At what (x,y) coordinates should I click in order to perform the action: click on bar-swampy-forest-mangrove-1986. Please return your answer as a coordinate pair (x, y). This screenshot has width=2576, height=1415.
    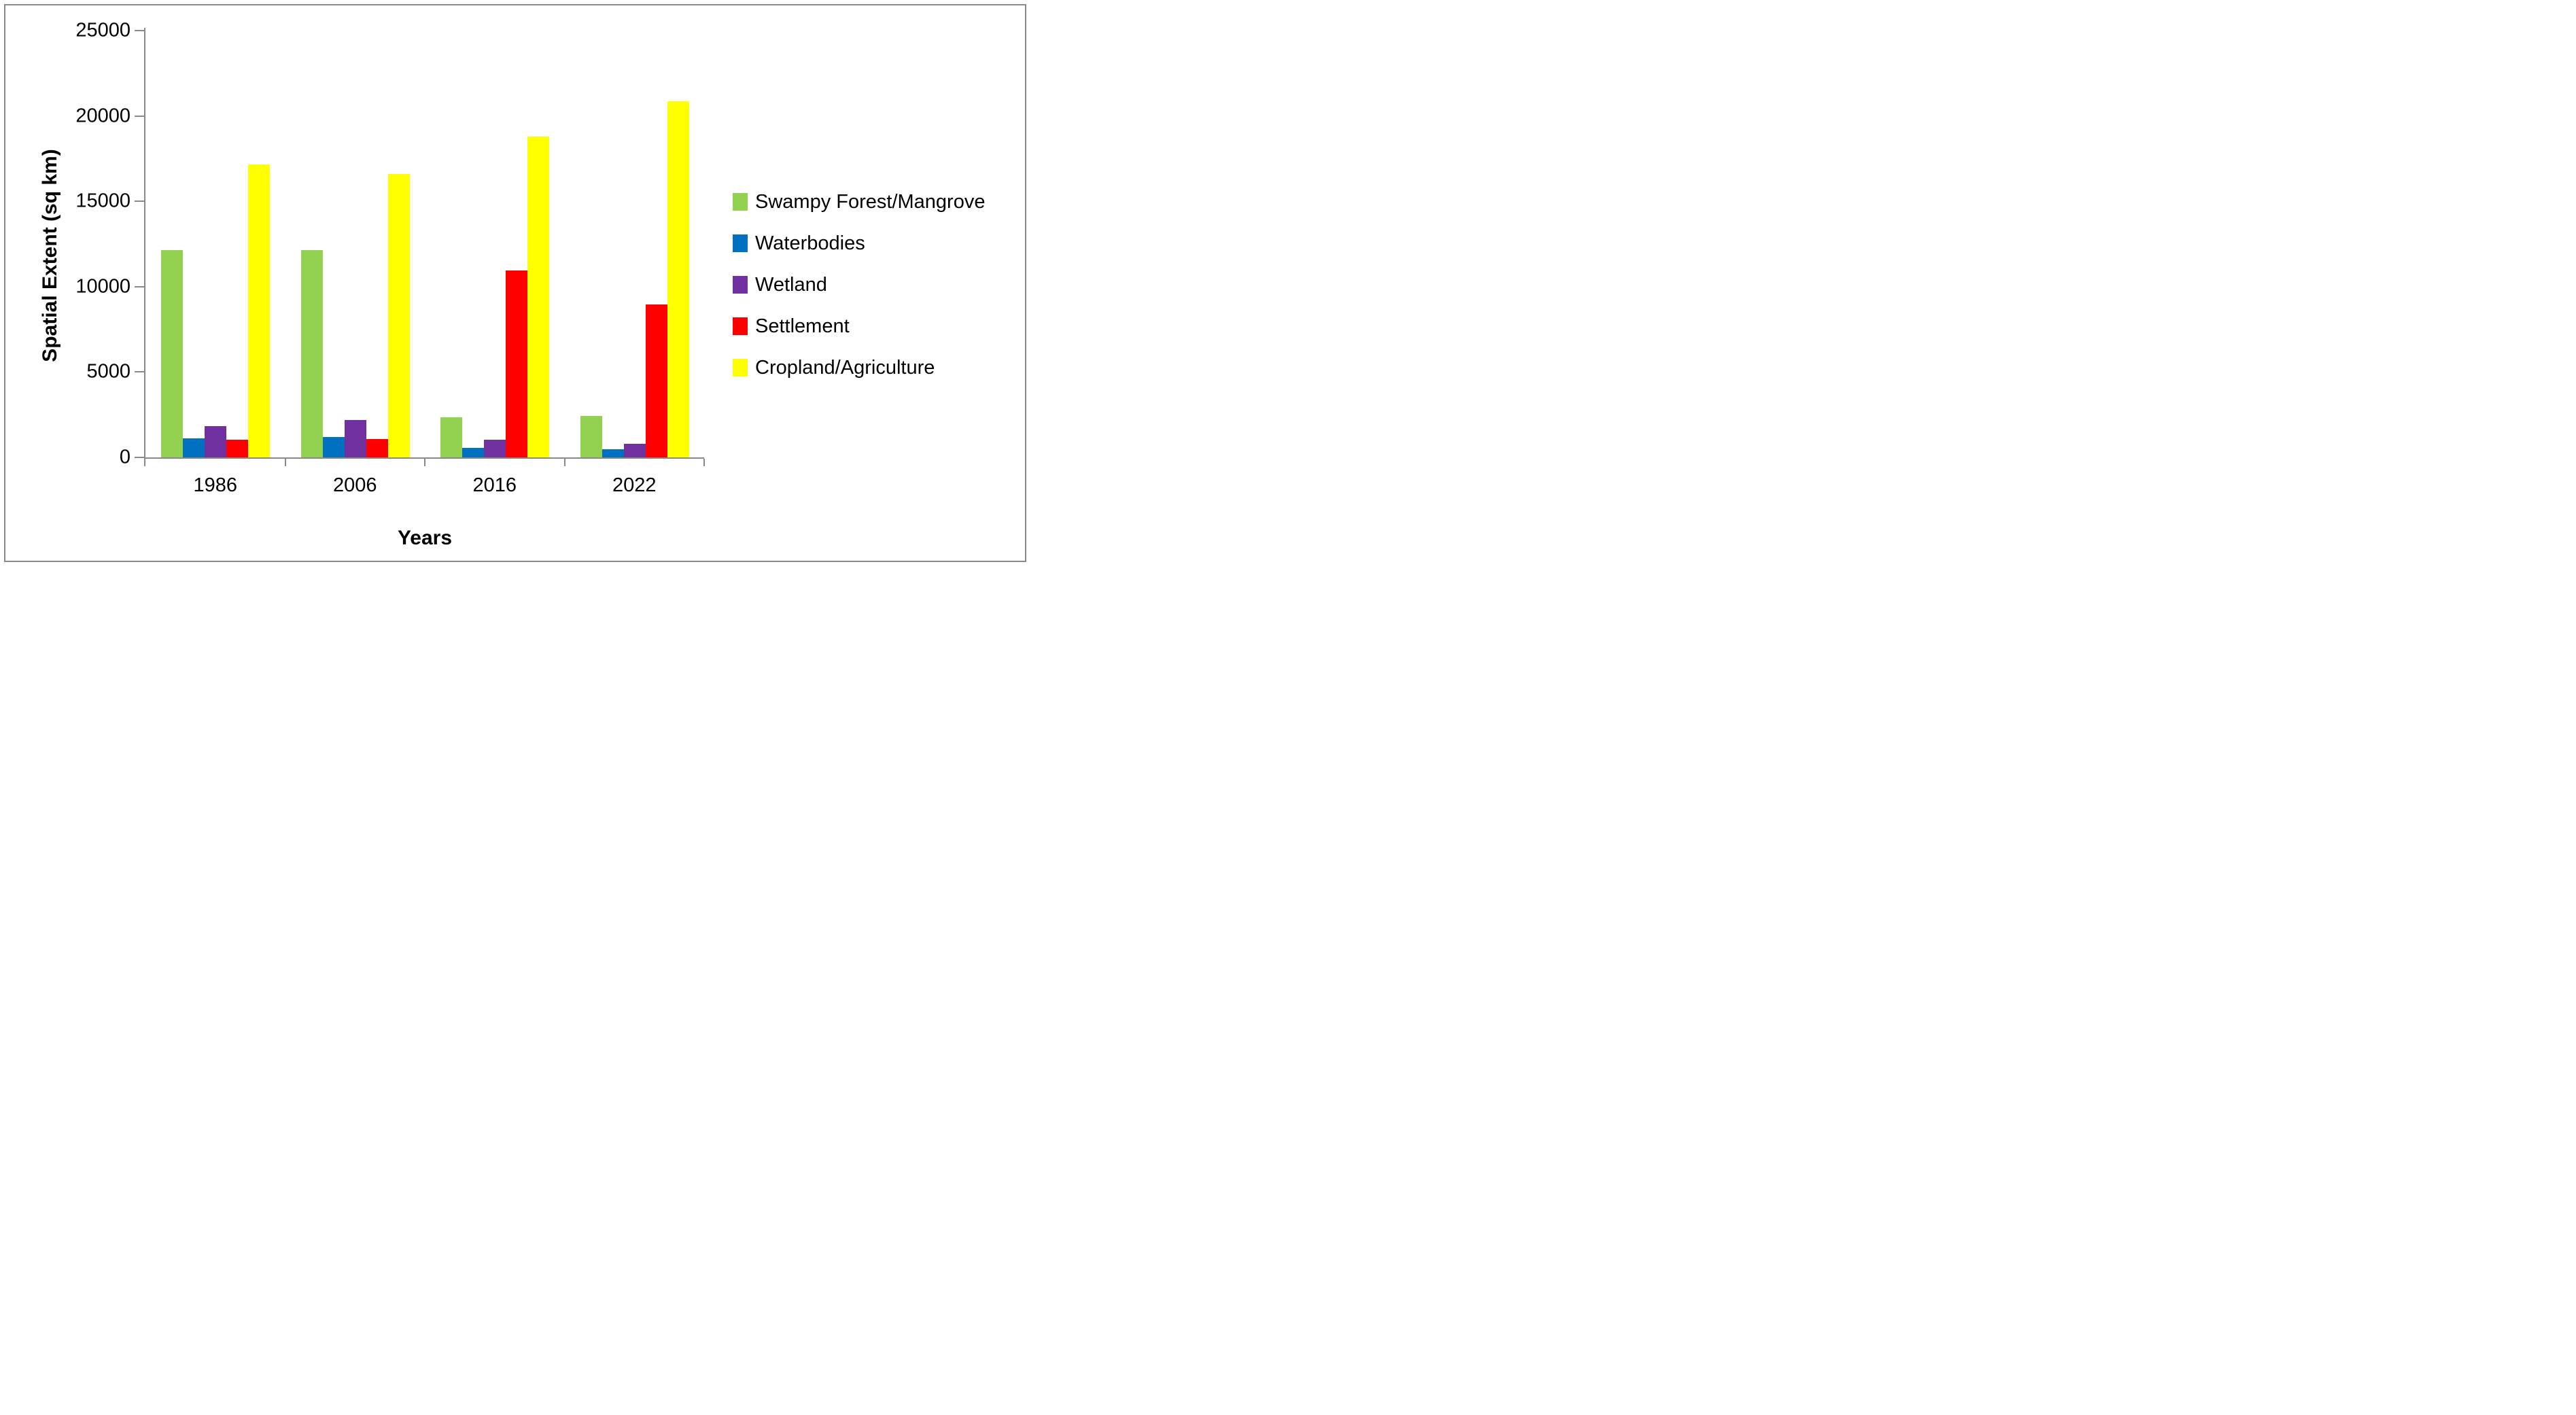
    Looking at the image, I should click on (172, 353).